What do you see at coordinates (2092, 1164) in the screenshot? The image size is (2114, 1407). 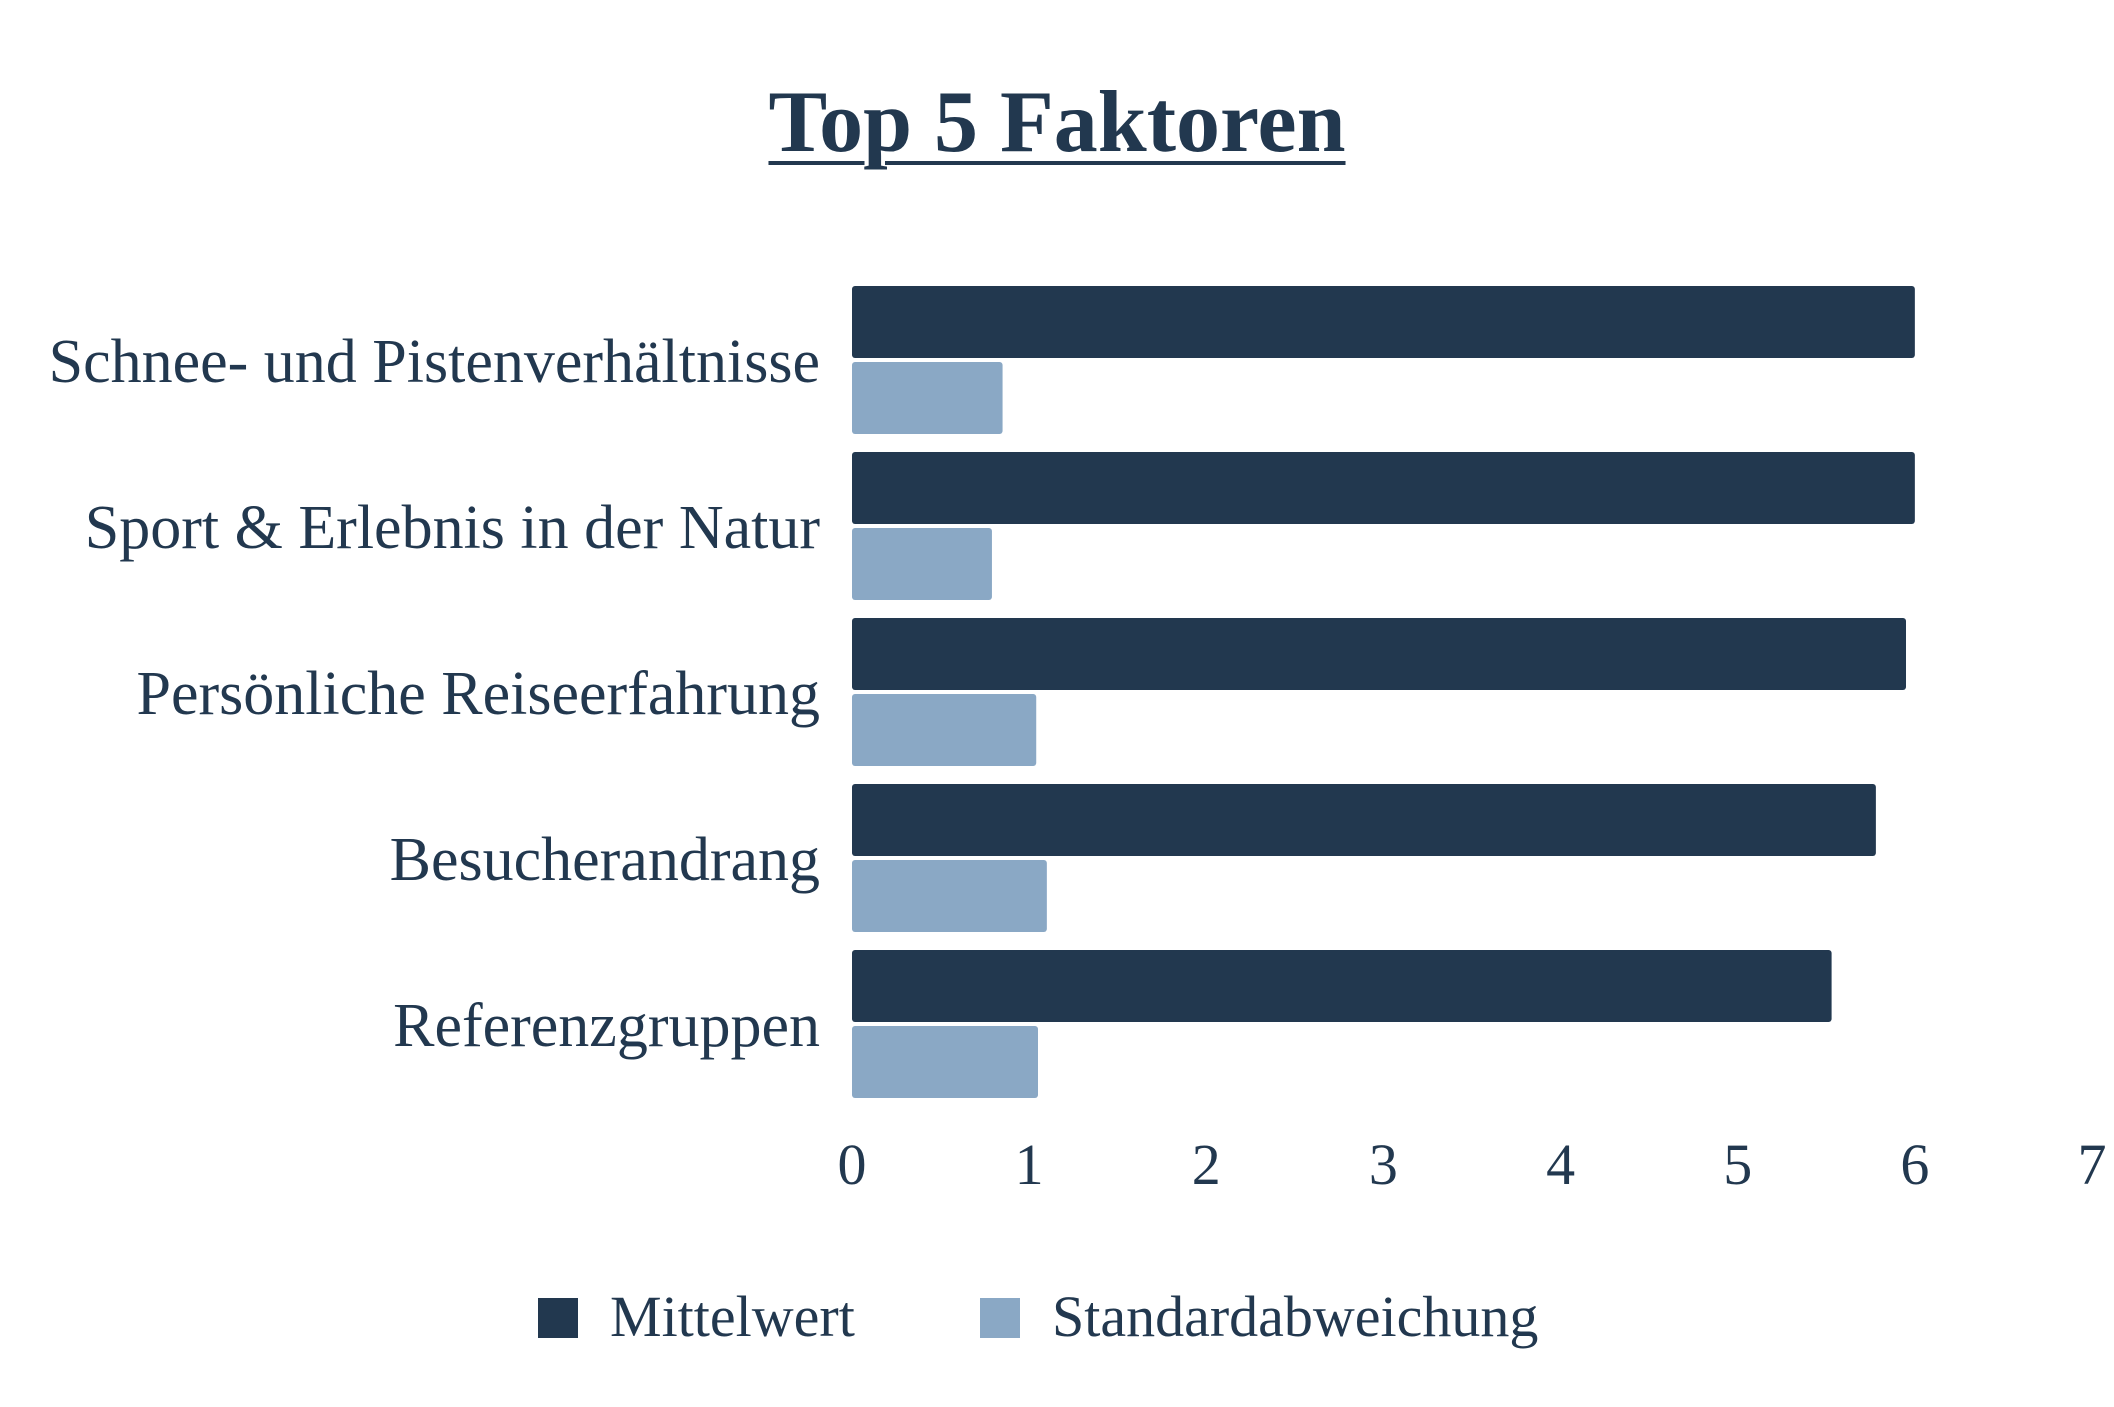 I see `x-tick-label: 7` at bounding box center [2092, 1164].